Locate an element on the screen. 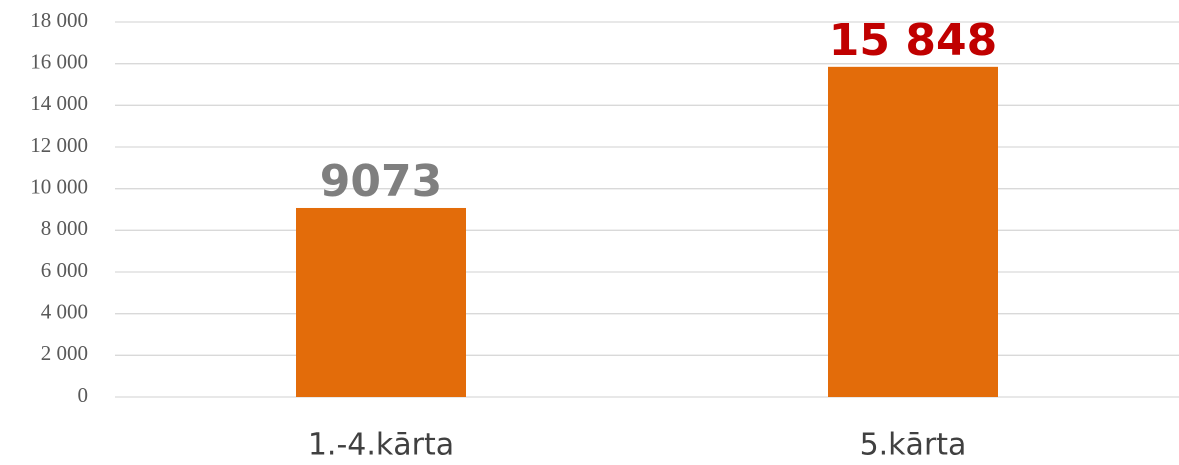 Image resolution: width=1179 pixels, height=465 pixels. y-tick-label: 18 000 is located at coordinates (59, 20).